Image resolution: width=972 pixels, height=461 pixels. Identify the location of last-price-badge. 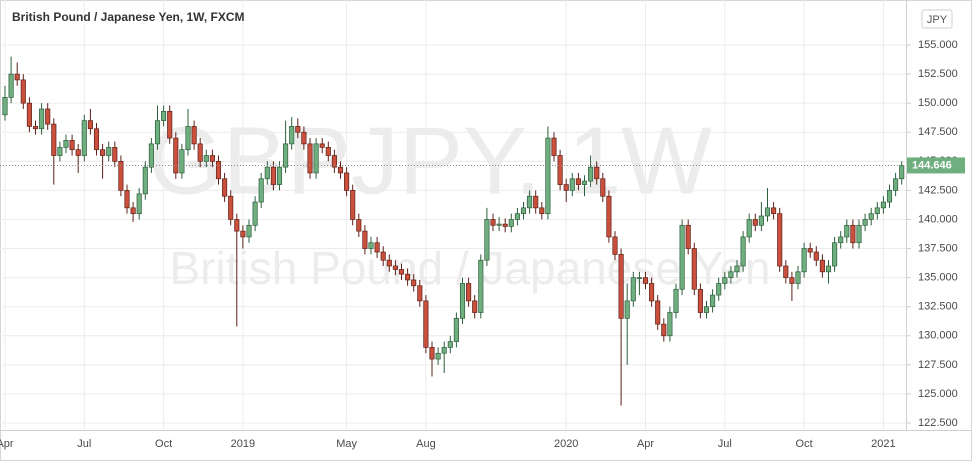
(936, 165).